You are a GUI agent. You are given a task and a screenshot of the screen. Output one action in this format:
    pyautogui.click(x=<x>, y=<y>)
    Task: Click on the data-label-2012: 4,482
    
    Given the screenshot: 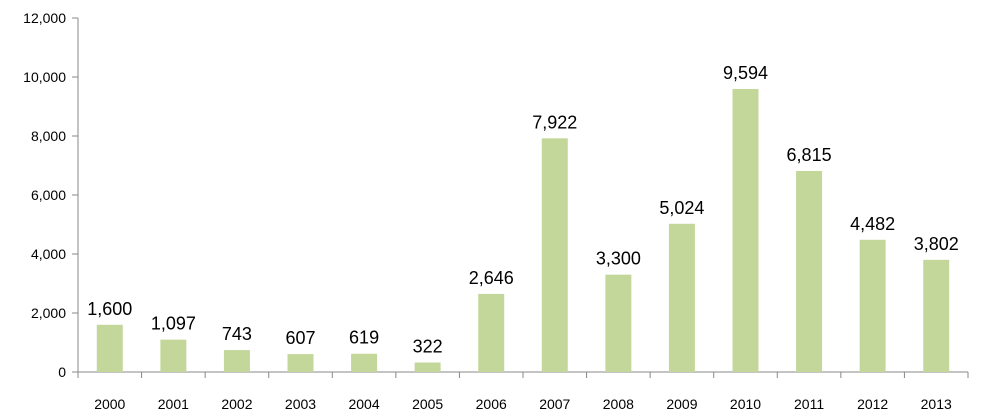 What is the action you would take?
    pyautogui.click(x=872, y=224)
    